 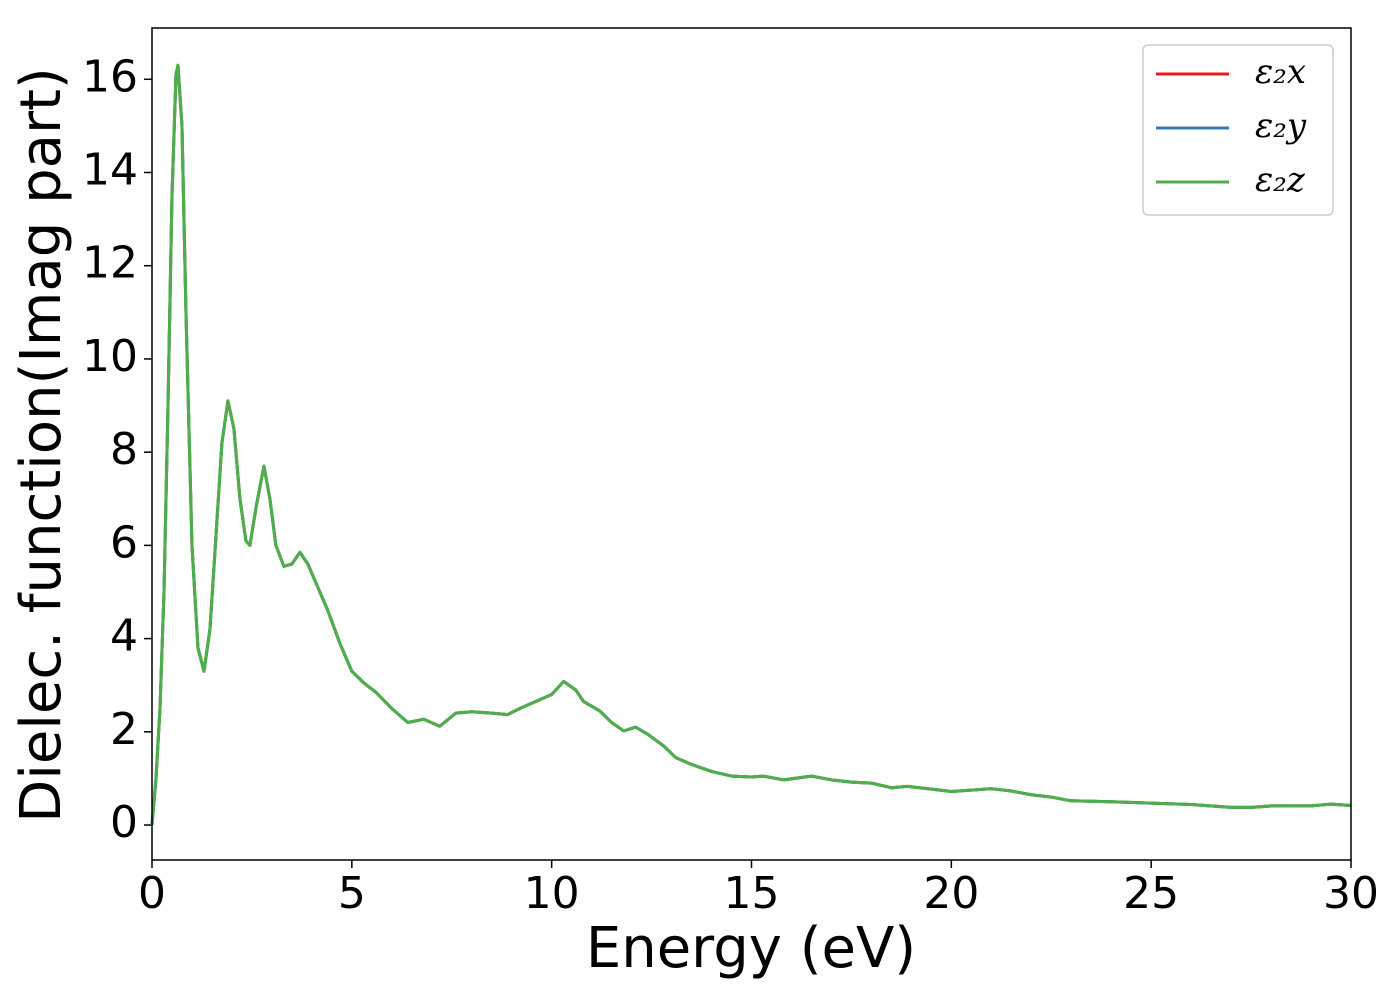 I want to click on y-tick-label: 12, so click(x=110, y=263).